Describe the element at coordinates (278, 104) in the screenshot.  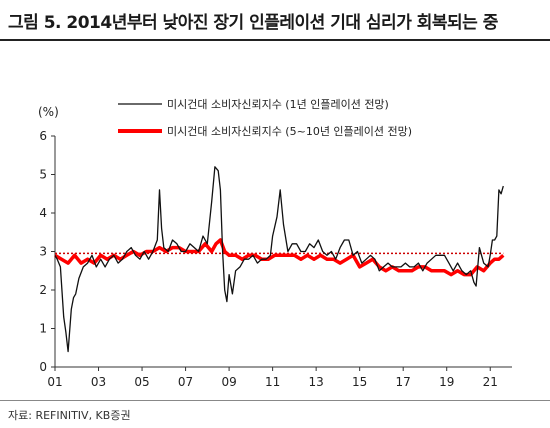
I see `legend-entry-1yr-label: 미시건대 소비자신뢰지수 (1년 인플레이션 전망)` at that location.